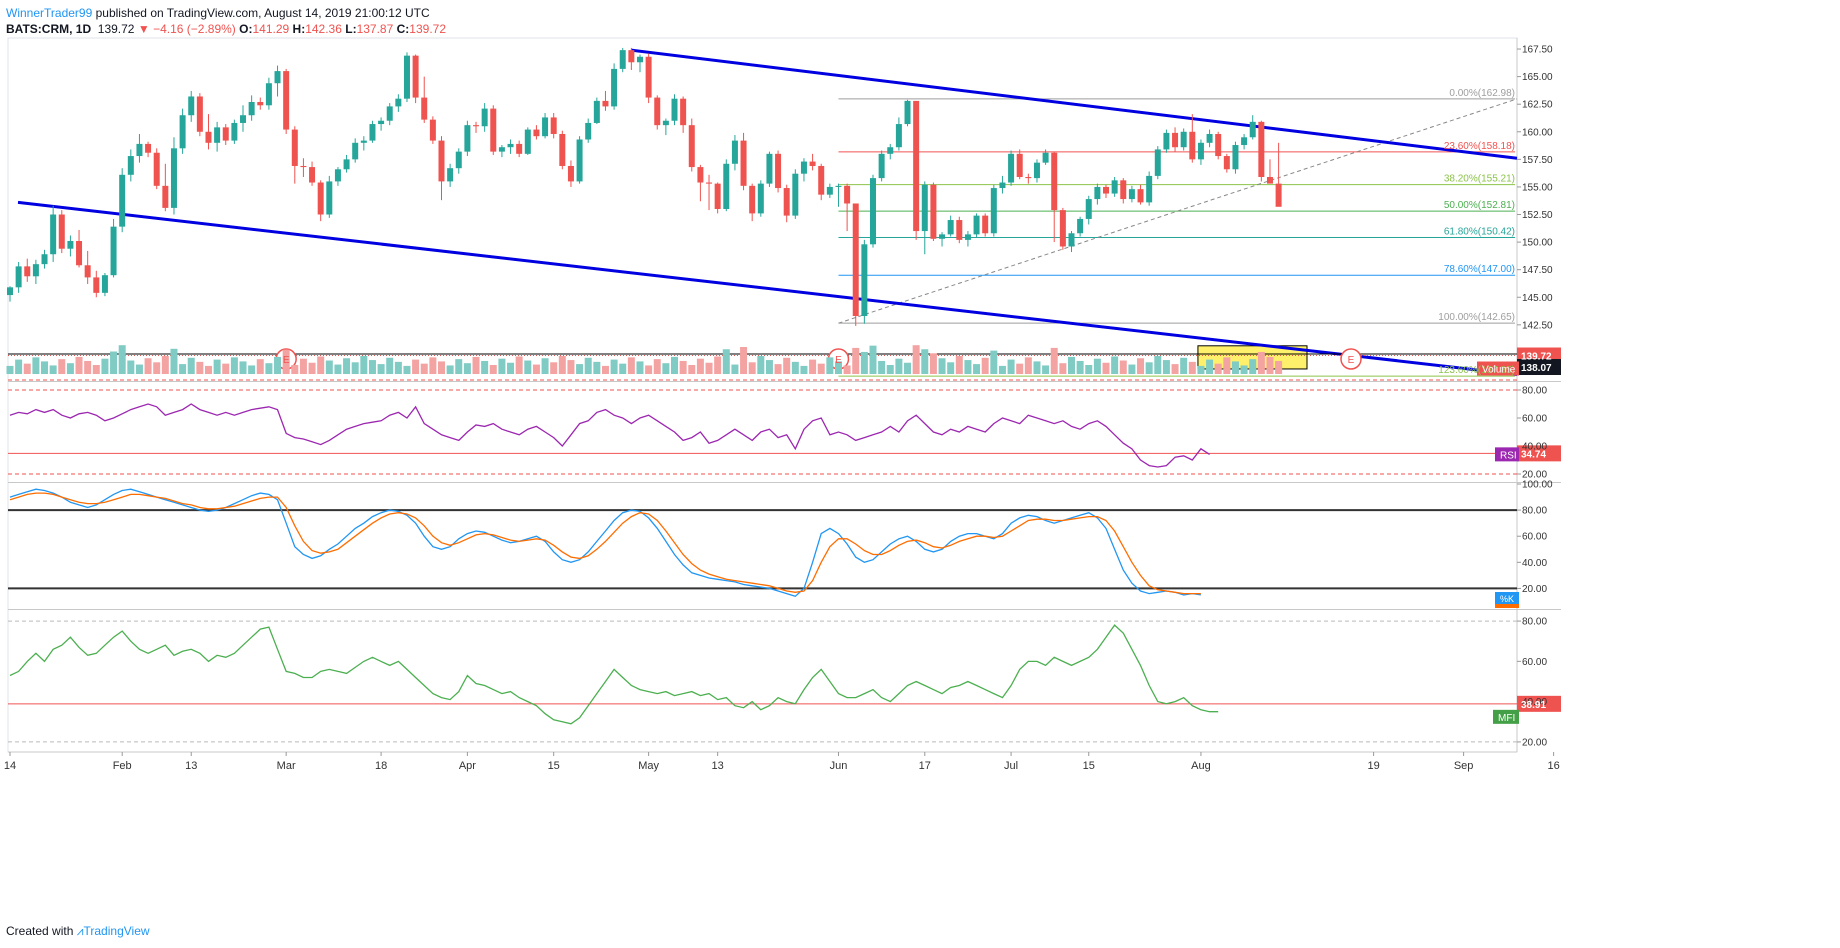 Image resolution: width=1840 pixels, height=948 pixels. Describe the element at coordinates (1534, 419) in the screenshot. I see `rsi-tick-label: 60.00` at that location.